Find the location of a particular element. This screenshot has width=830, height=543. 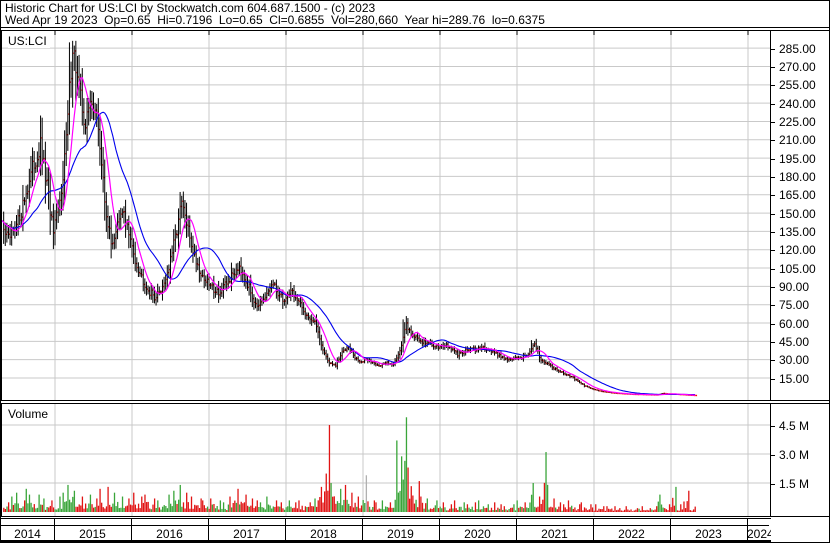

price-tick-label: 60.00 is located at coordinates (794, 323).